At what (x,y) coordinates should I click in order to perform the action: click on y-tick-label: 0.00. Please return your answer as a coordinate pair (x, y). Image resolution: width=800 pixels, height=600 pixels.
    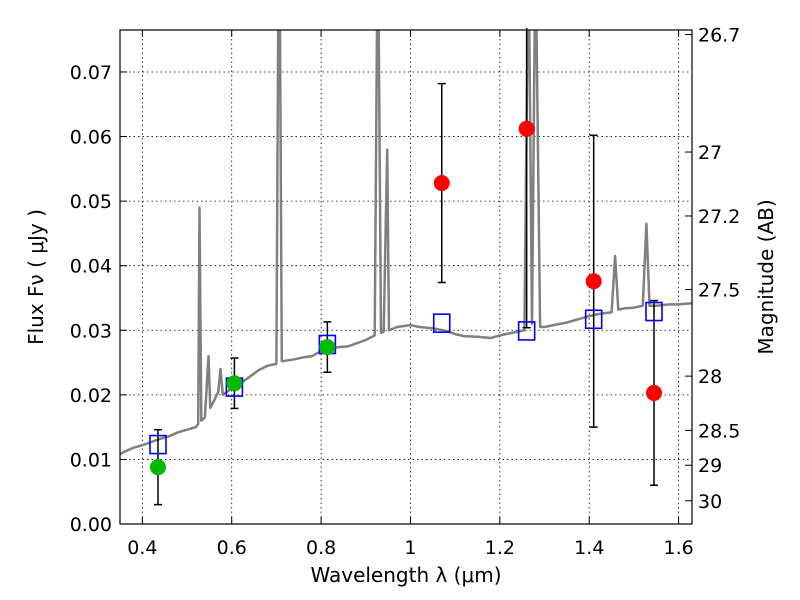
    Looking at the image, I should click on (91, 525).